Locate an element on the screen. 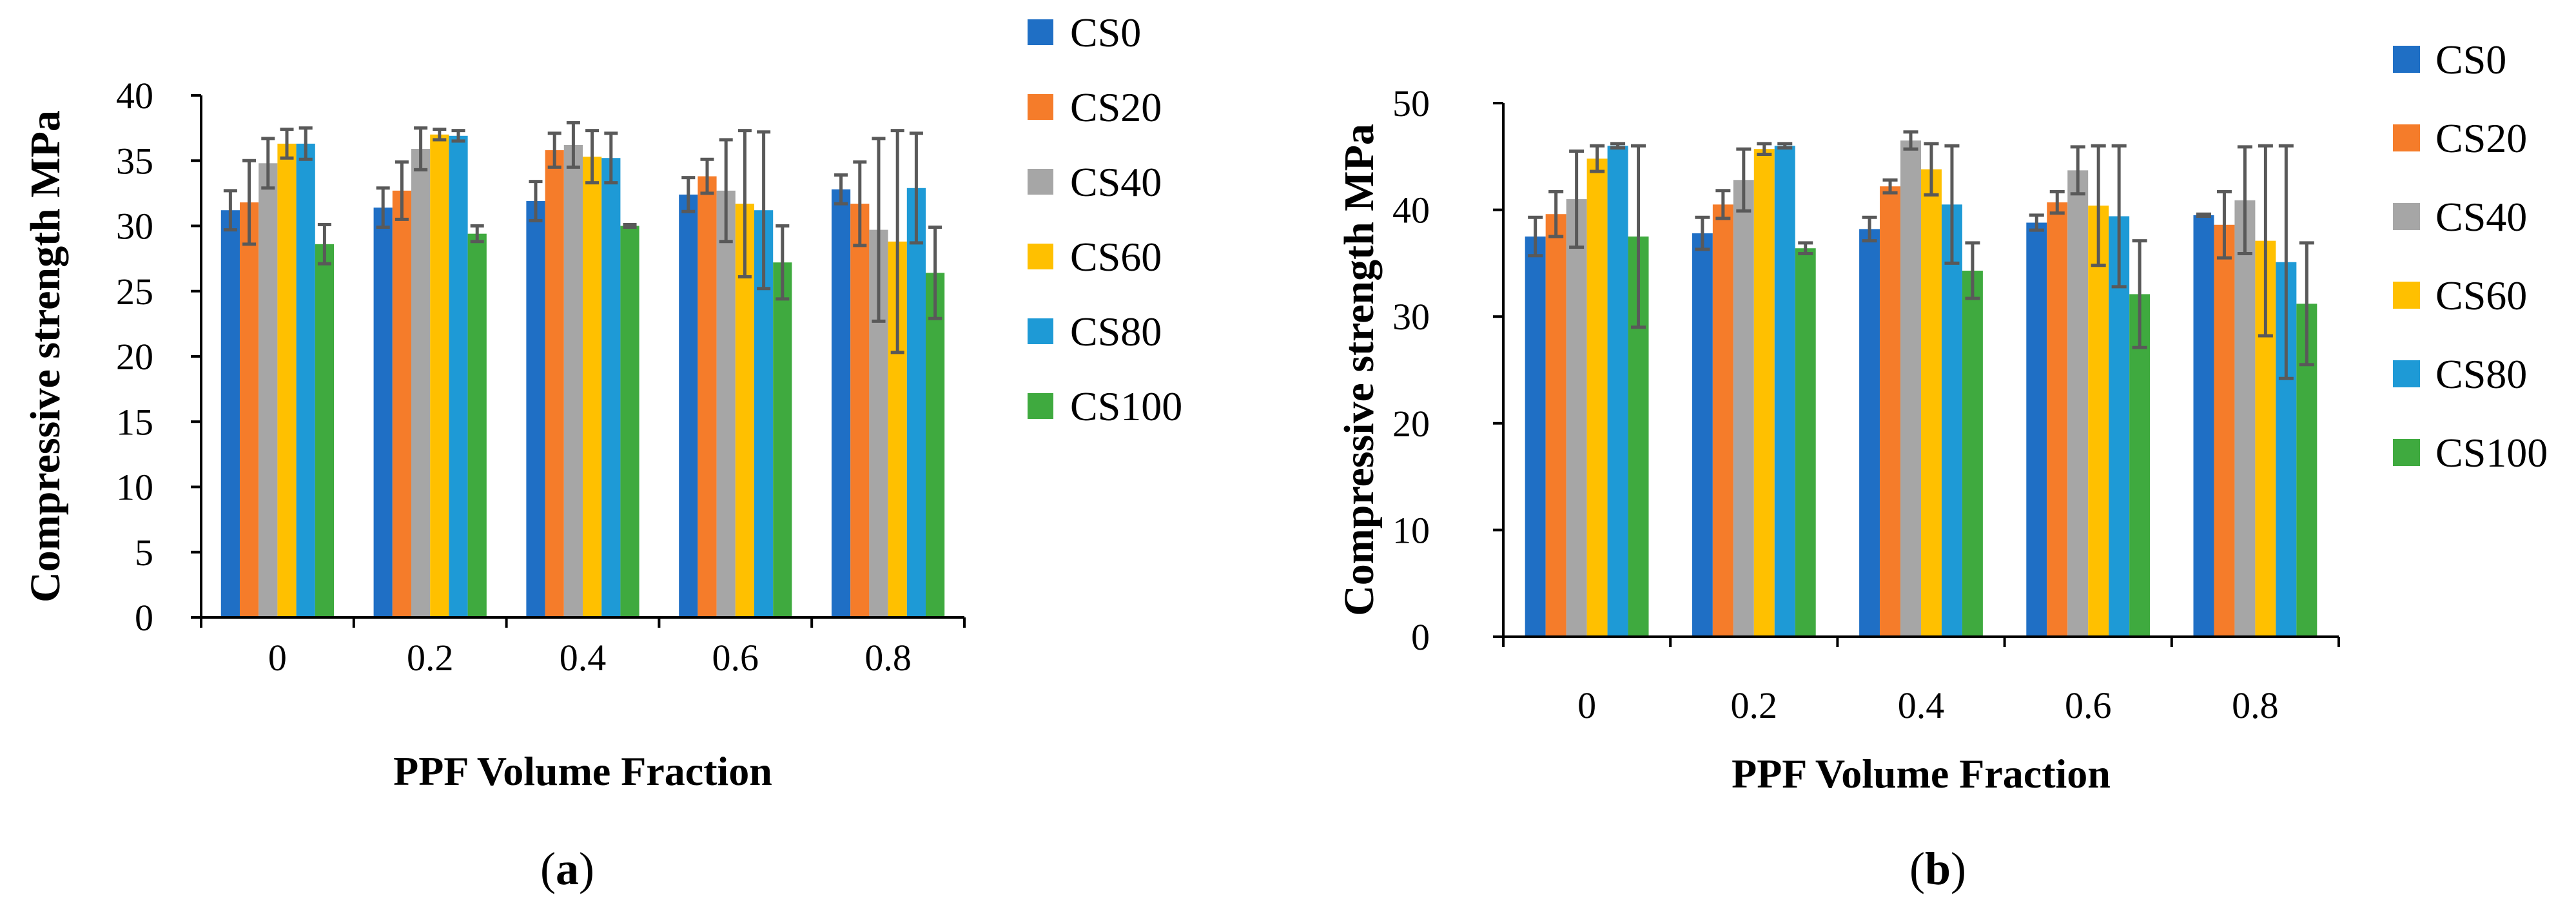  panel-label: (b) is located at coordinates (1937, 869).